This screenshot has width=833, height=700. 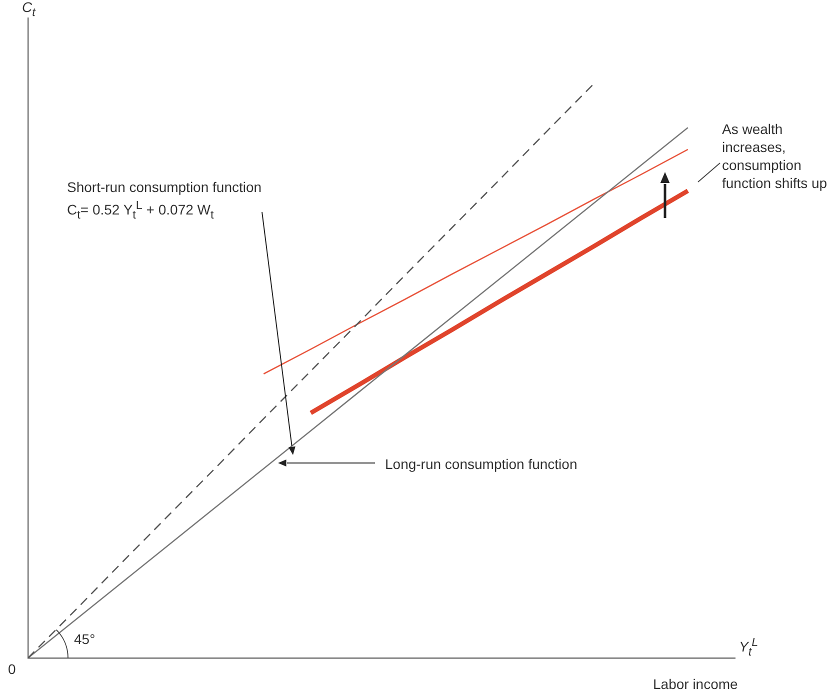 What do you see at coordinates (140, 211) in the screenshot?
I see `annotation: C$_{t}$= 0.52 Y$_{t}$$^{L}$ + 0.072 W$_{t}$` at bounding box center [140, 211].